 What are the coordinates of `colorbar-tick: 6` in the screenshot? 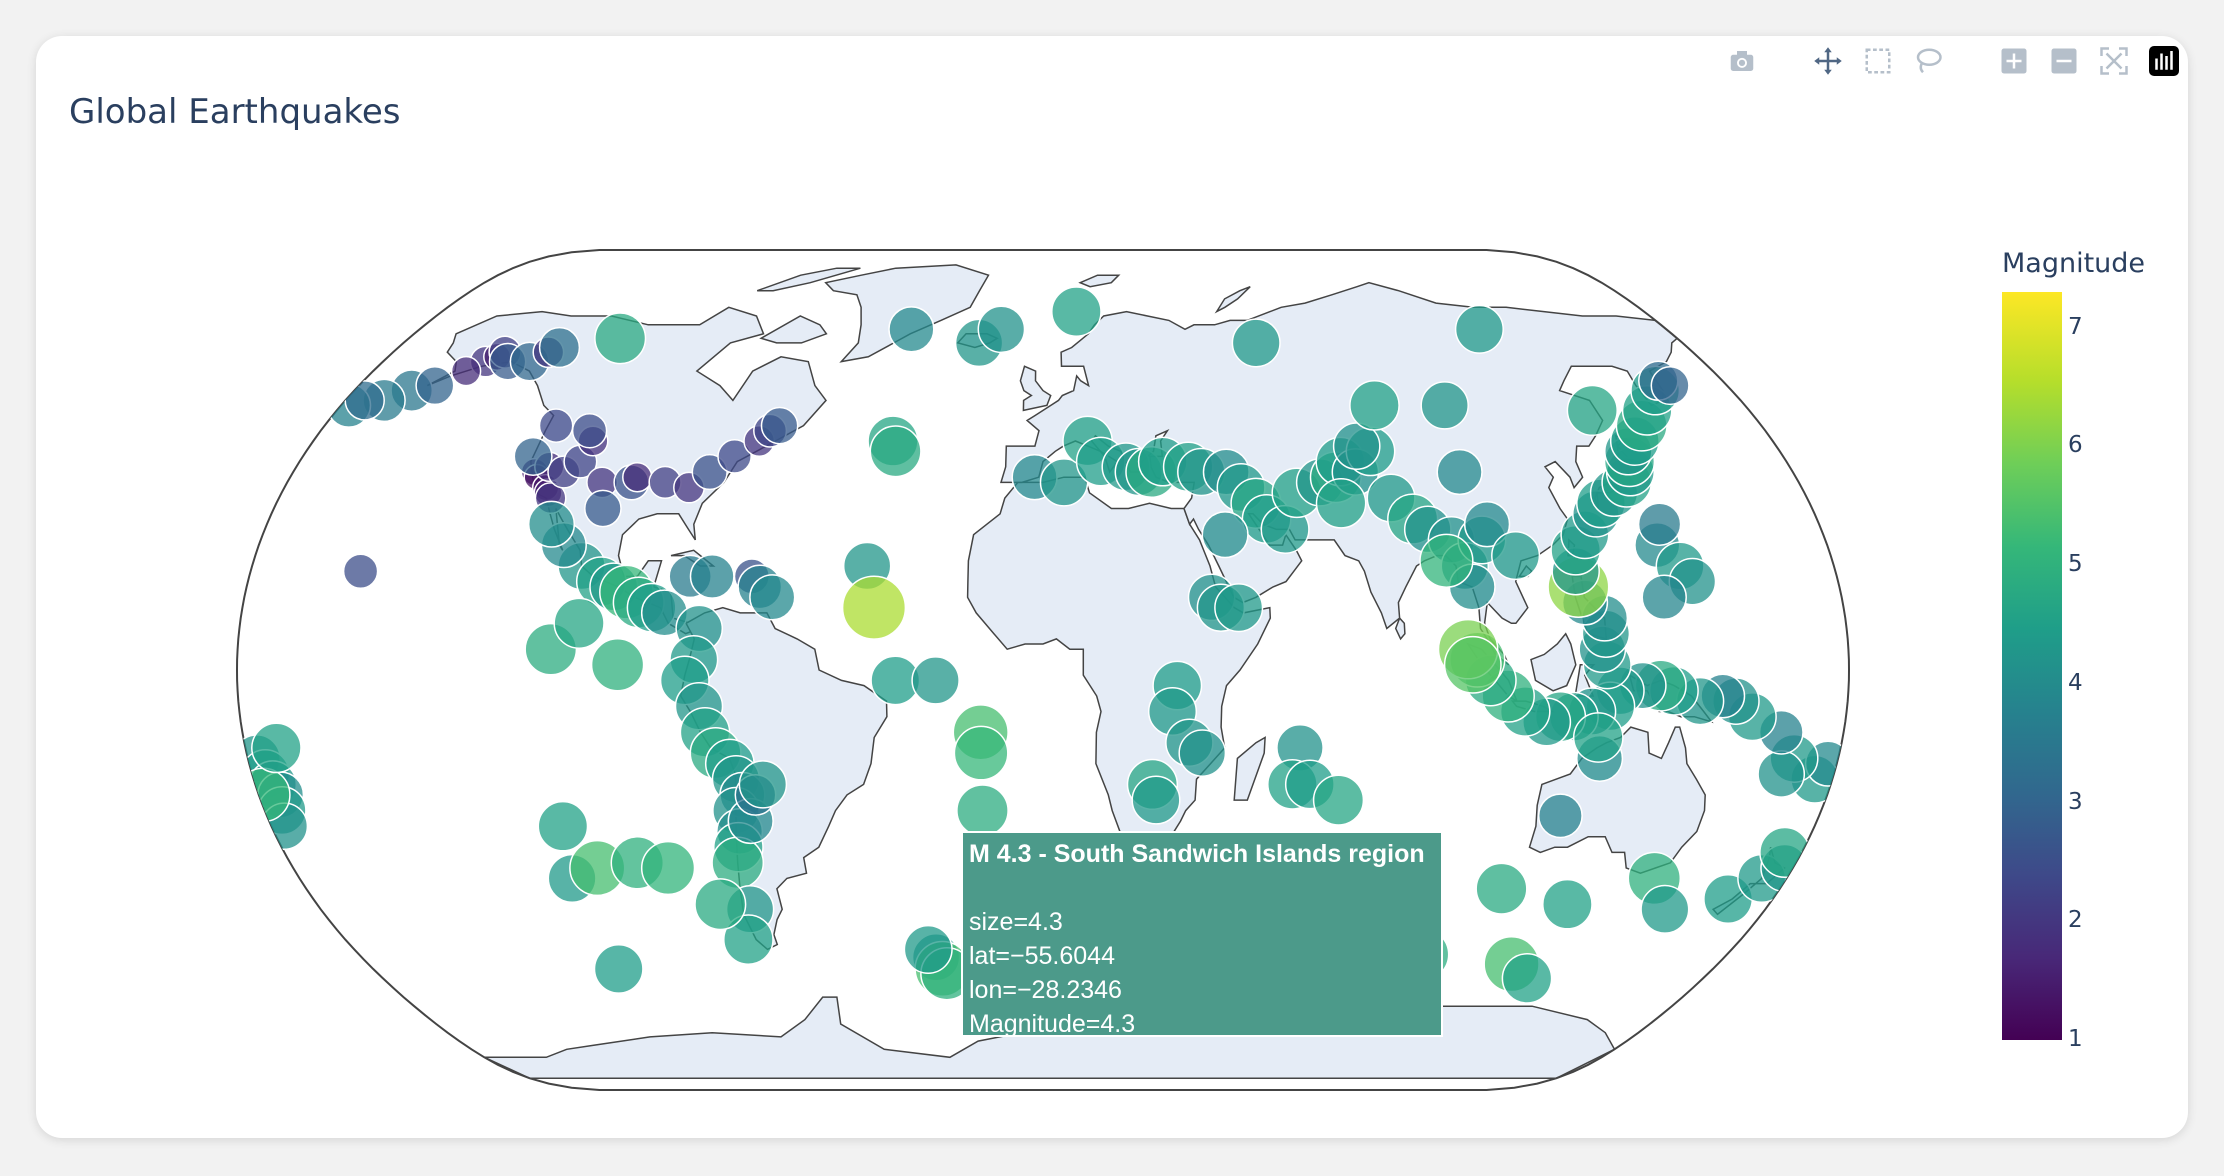 It's located at (2075, 445).